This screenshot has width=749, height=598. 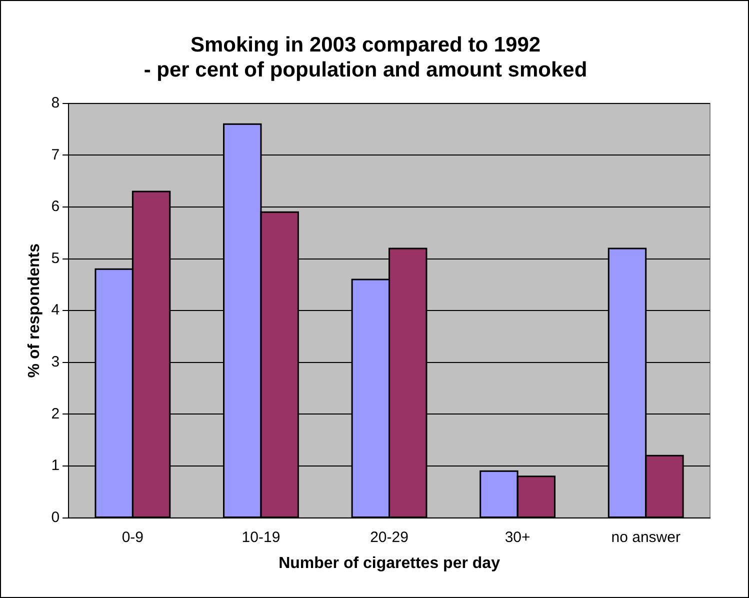 I want to click on y-tick-label: 5, so click(x=55, y=258).